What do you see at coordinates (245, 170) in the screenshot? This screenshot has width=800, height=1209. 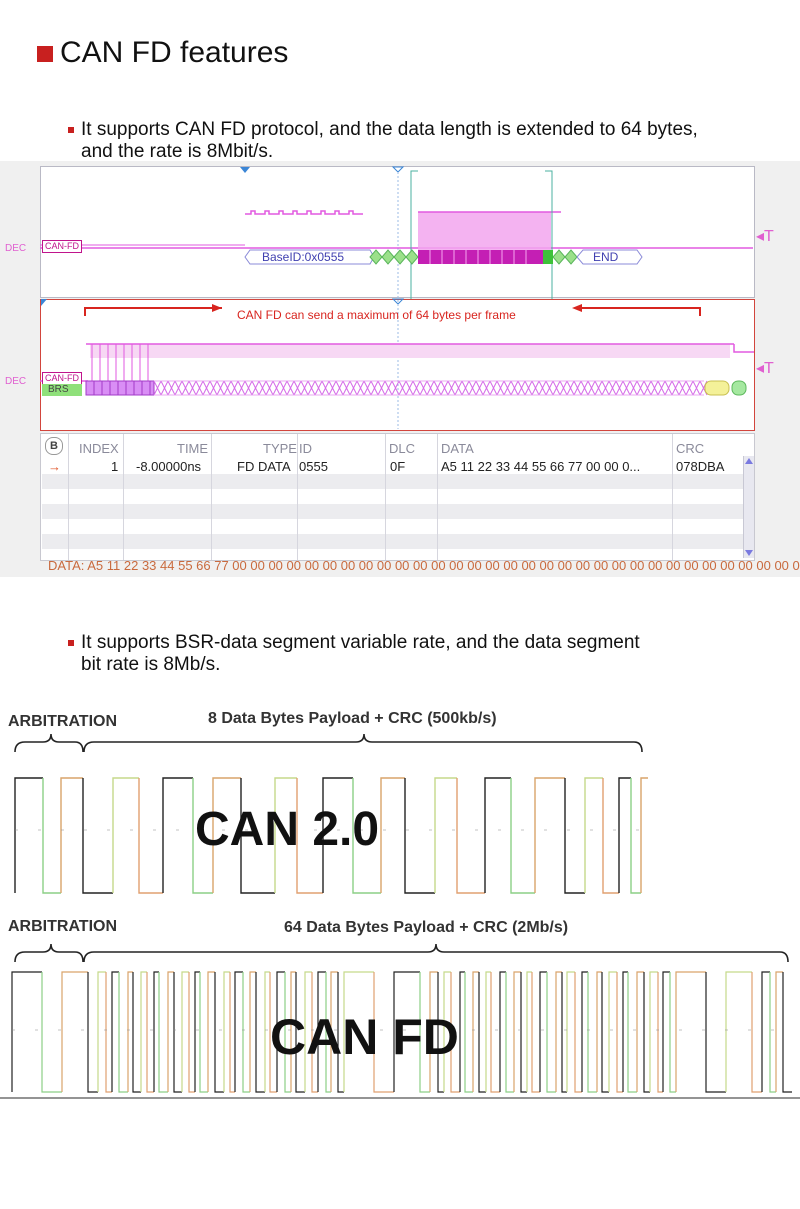 I see `cursor-marker-icon` at bounding box center [245, 170].